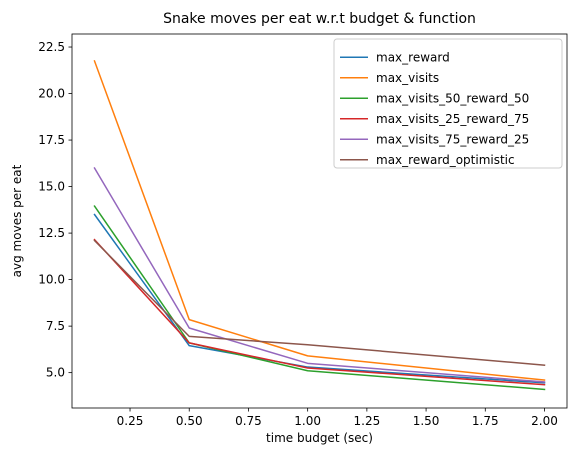 The image size is (576, 460). Describe the element at coordinates (51, 187) in the screenshot. I see `y-tick-label: 15.0` at that location.